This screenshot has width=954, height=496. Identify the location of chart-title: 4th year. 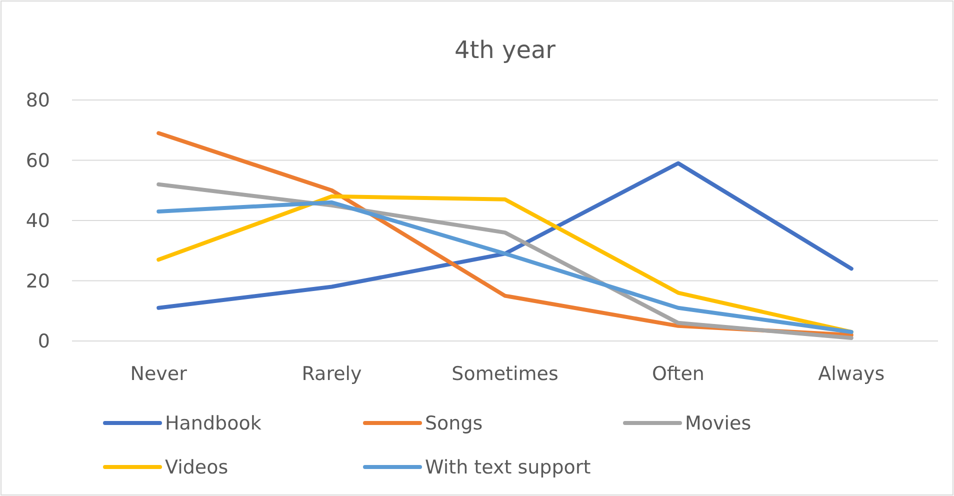
(505, 50).